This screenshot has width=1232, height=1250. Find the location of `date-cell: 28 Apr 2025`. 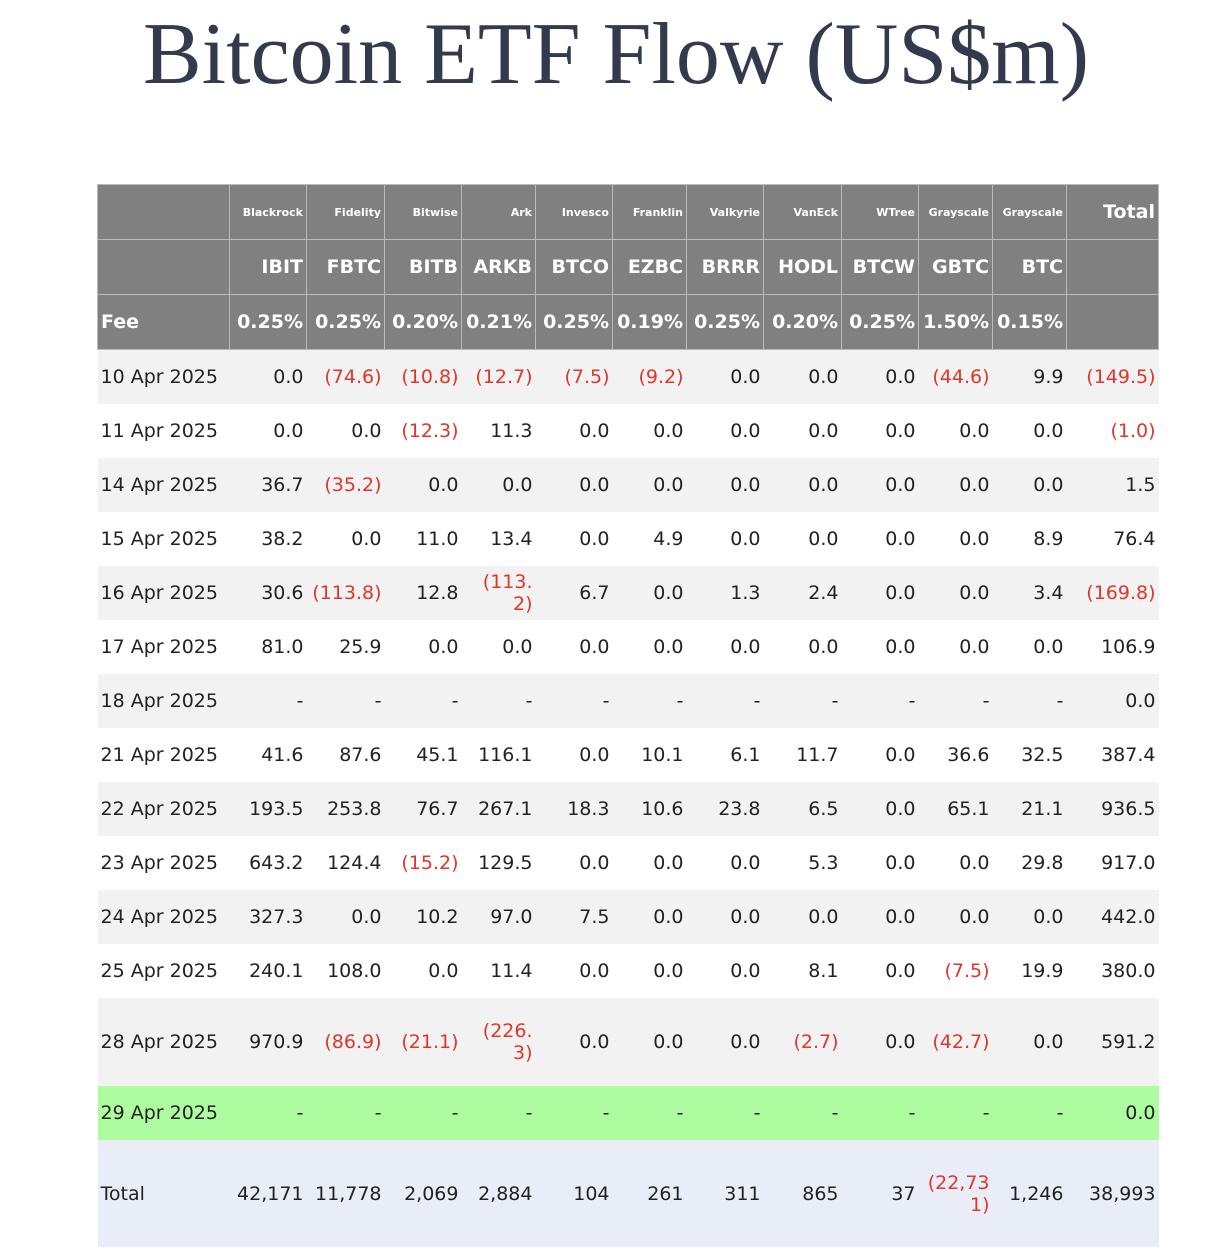

date-cell: 28 Apr 2025 is located at coordinates (163, 1042).